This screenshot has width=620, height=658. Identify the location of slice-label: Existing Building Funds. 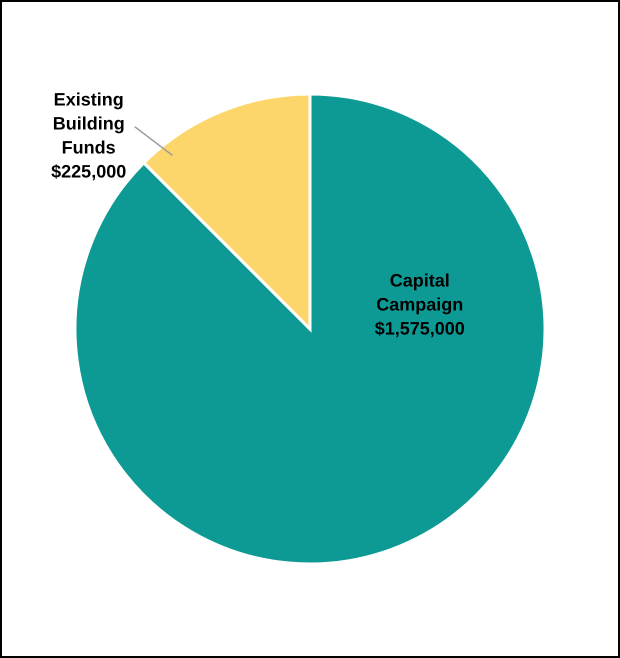
(88, 124).